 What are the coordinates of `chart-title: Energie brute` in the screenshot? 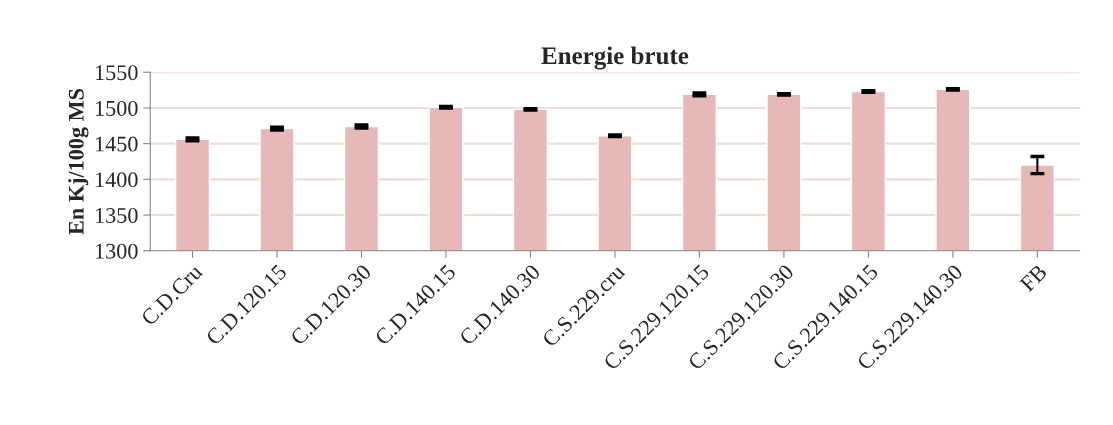 It's located at (615, 58).